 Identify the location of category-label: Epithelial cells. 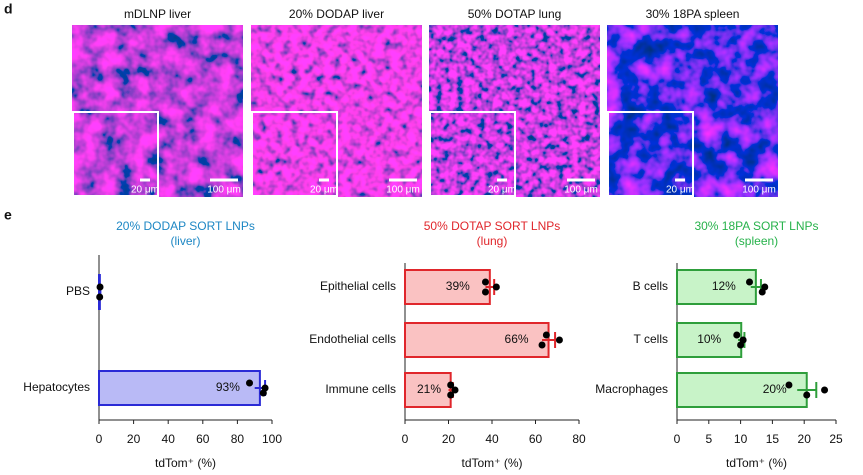
(358, 286).